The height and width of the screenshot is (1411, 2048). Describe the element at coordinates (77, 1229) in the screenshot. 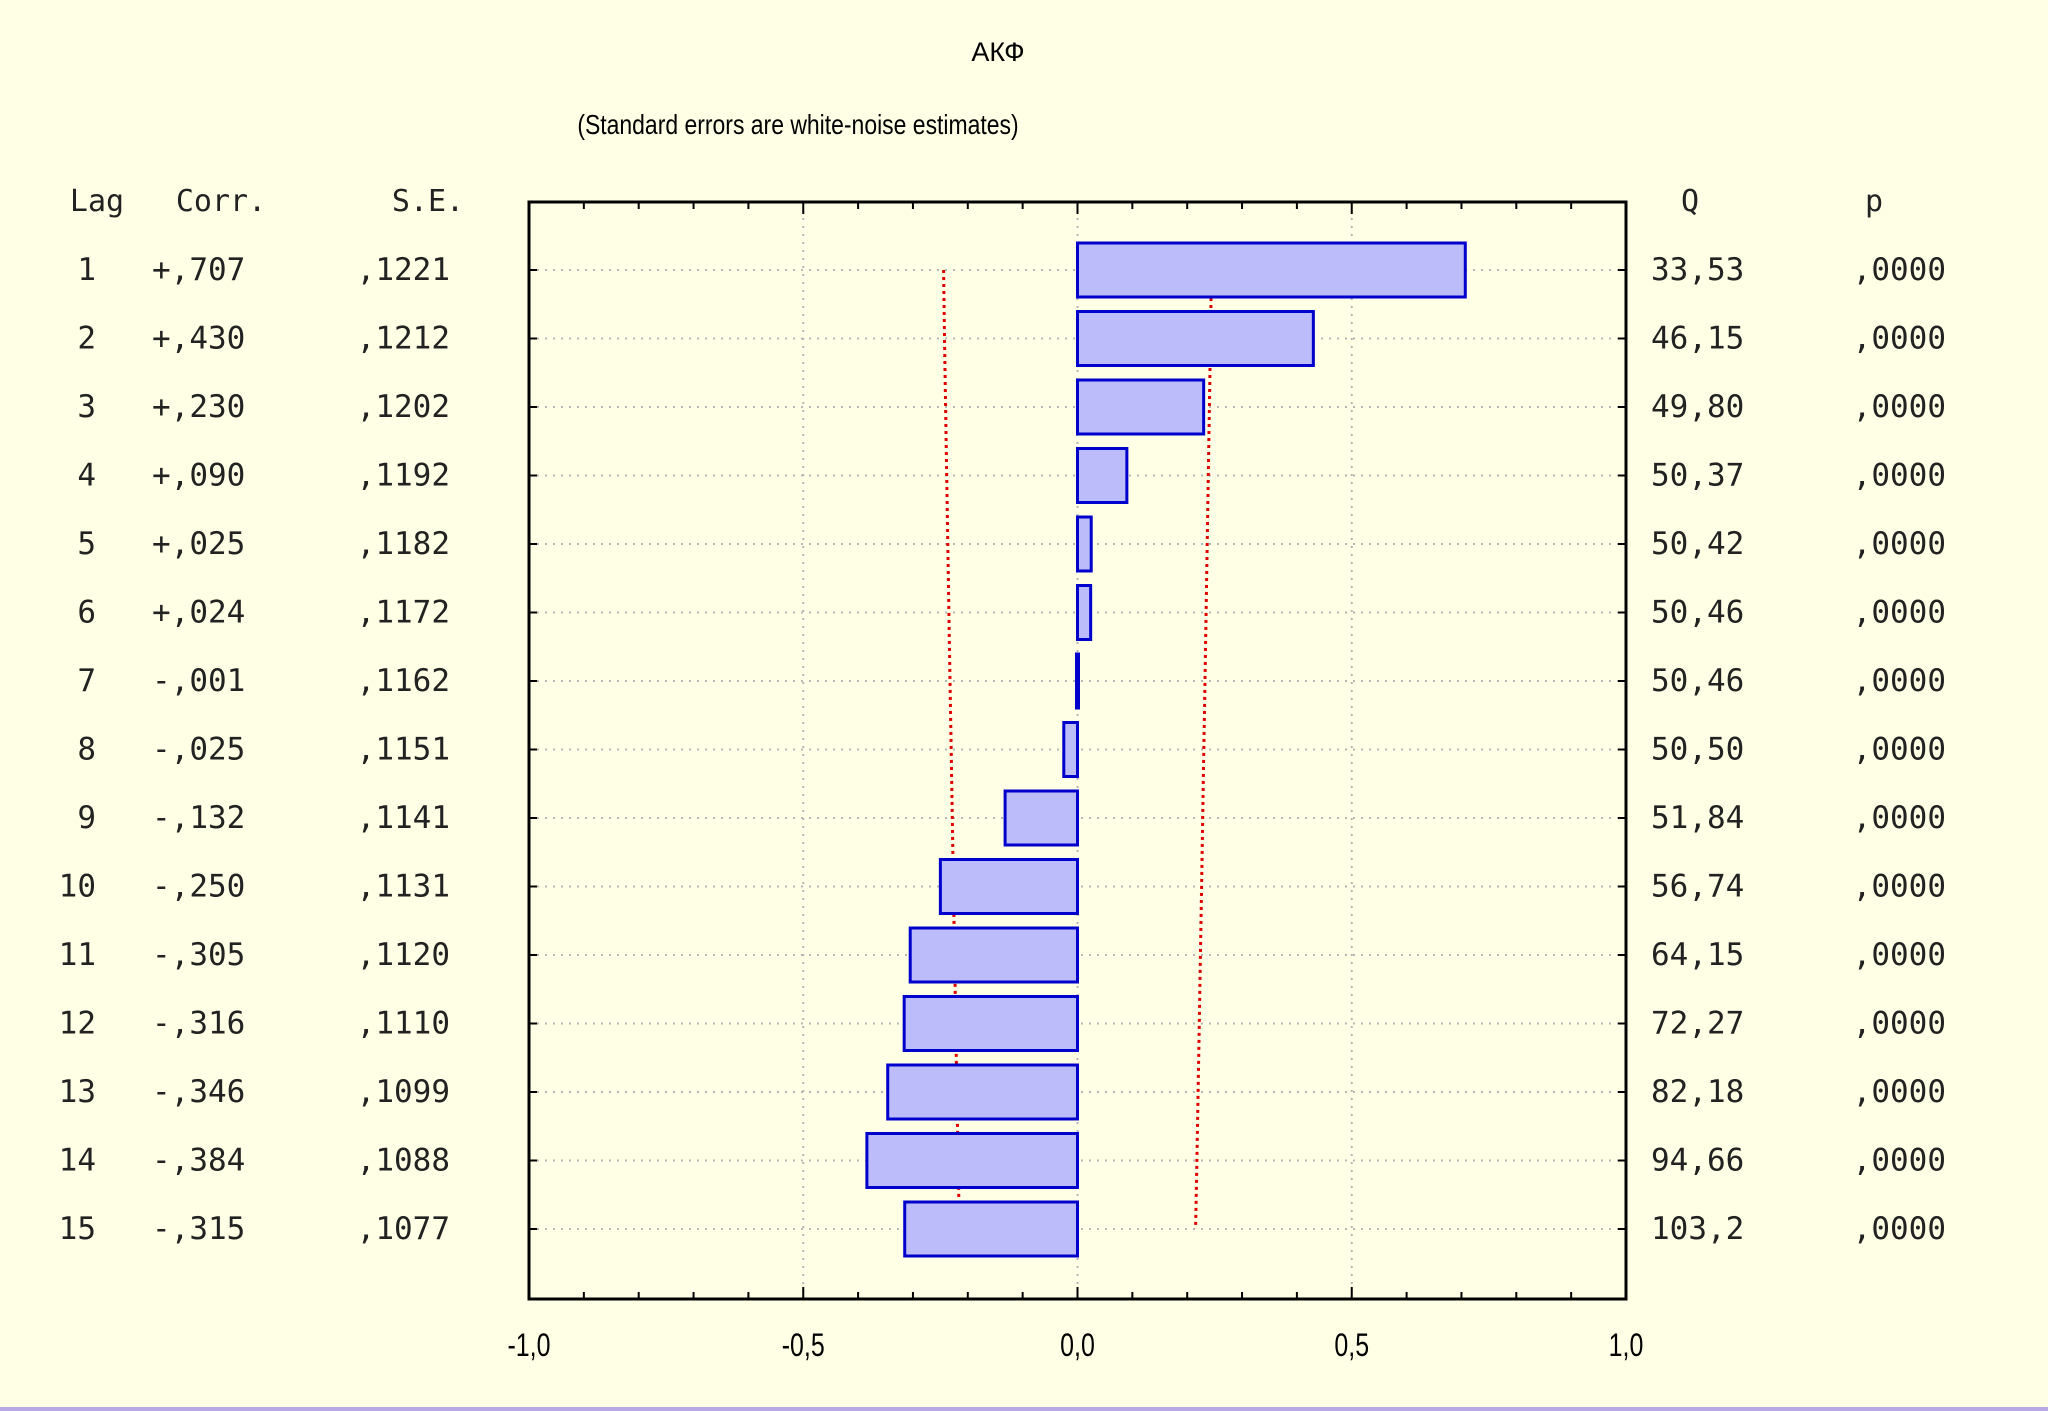

I see `lag-label: 15` at that location.